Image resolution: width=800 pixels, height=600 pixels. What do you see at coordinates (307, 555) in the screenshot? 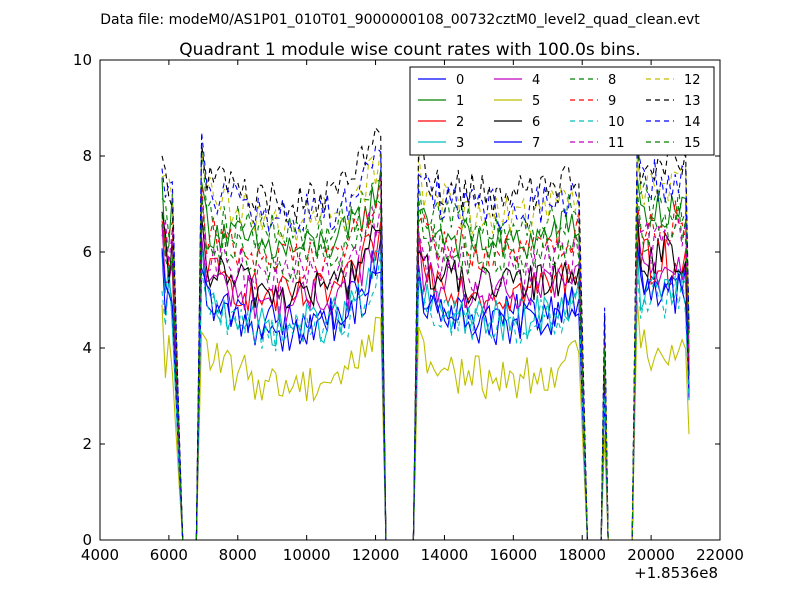
I see `x-tick-label: 10000` at bounding box center [307, 555].